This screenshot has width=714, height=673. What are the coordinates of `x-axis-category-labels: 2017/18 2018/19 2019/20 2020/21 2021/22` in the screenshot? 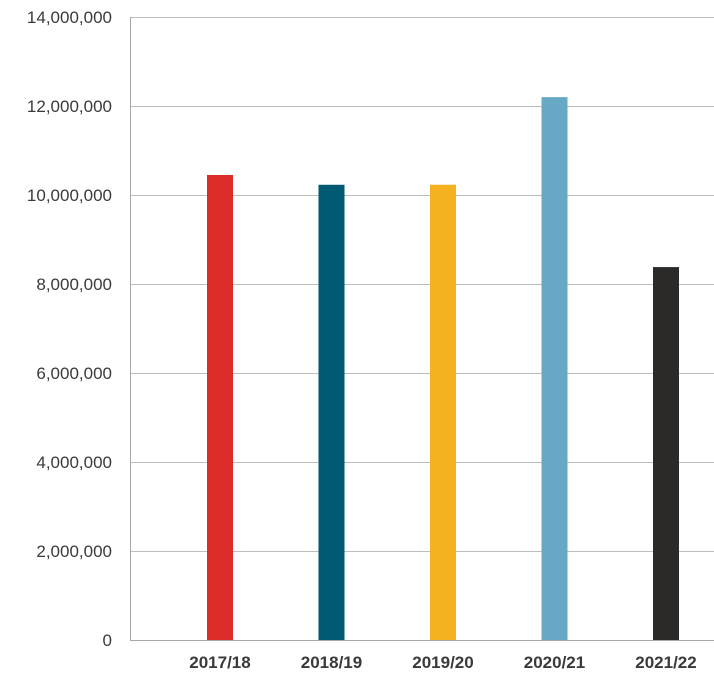 It's located at (442, 662).